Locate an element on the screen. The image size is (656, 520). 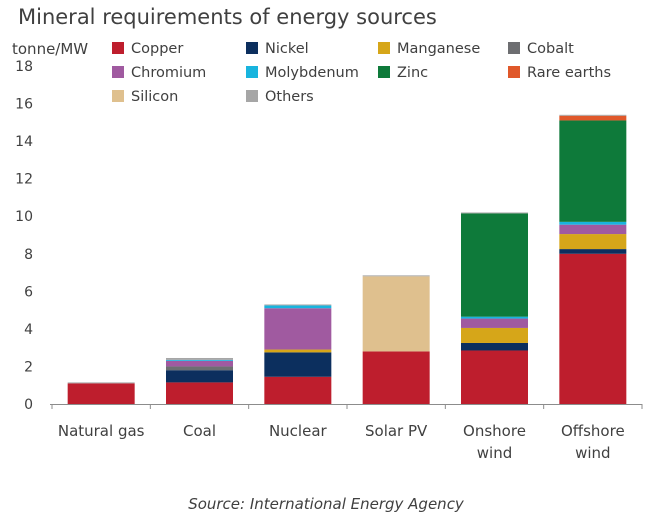
x-category-label-offshore-wind: Offshore wind is located at coordinates (593, 442).